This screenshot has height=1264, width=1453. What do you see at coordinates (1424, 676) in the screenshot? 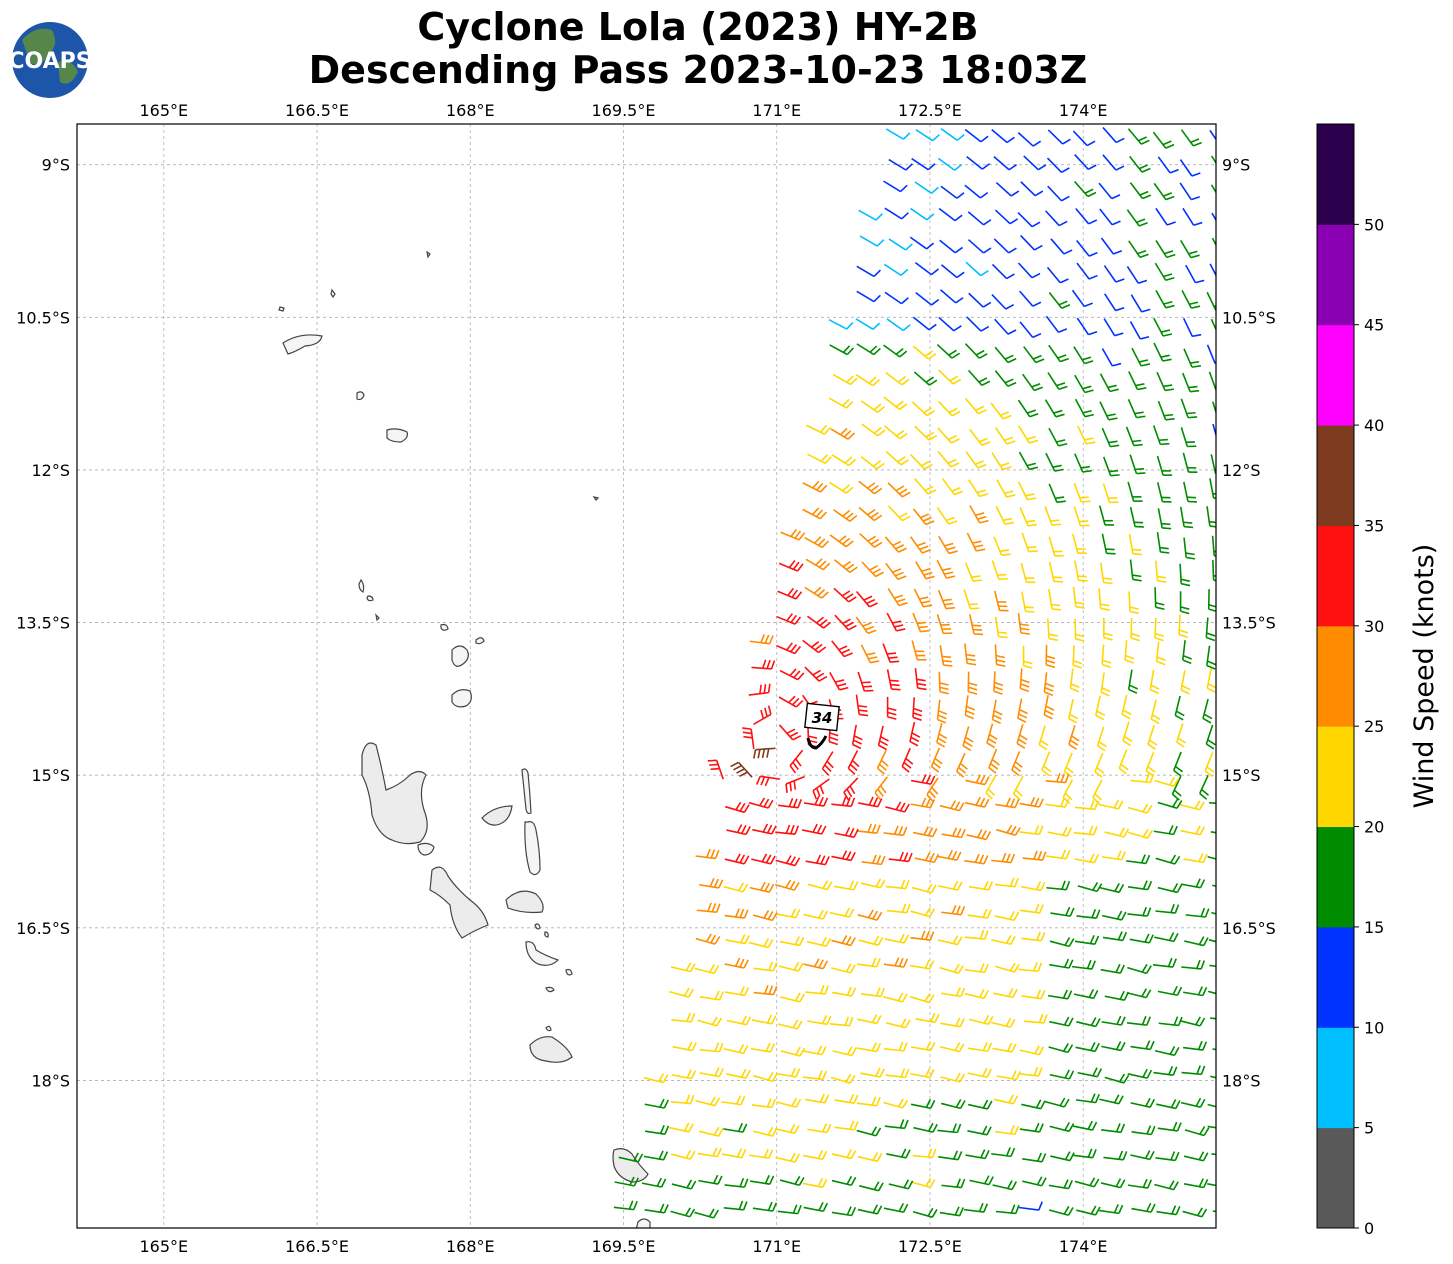
I see `colorbar-label: Wind Speed (knots)` at bounding box center [1424, 676].